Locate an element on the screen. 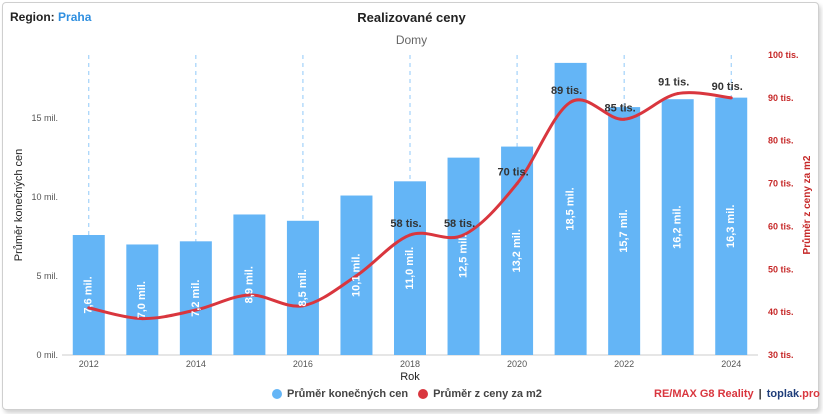 This screenshot has width=823, height=414. bar-2015 is located at coordinates (249, 284).